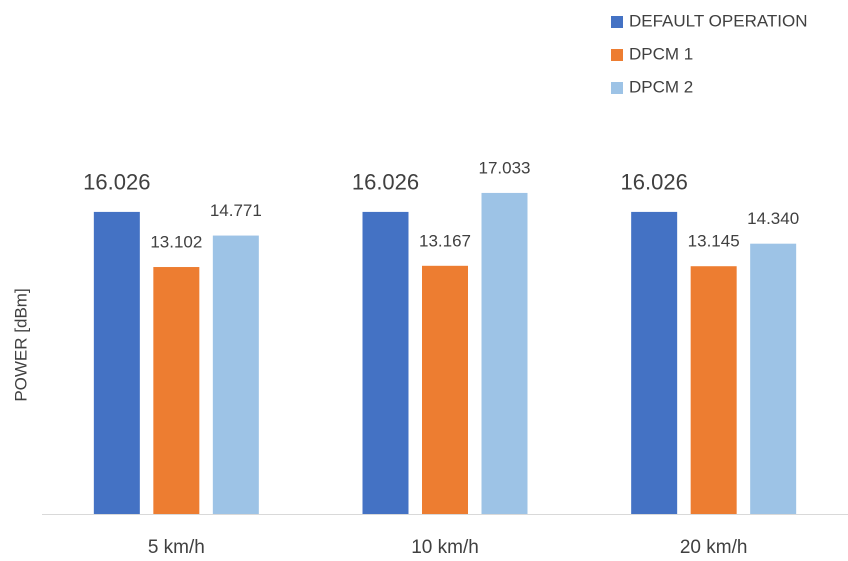 The image size is (848, 561). What do you see at coordinates (714, 547) in the screenshot?
I see `x-tick-label: 20 km/h` at bounding box center [714, 547].